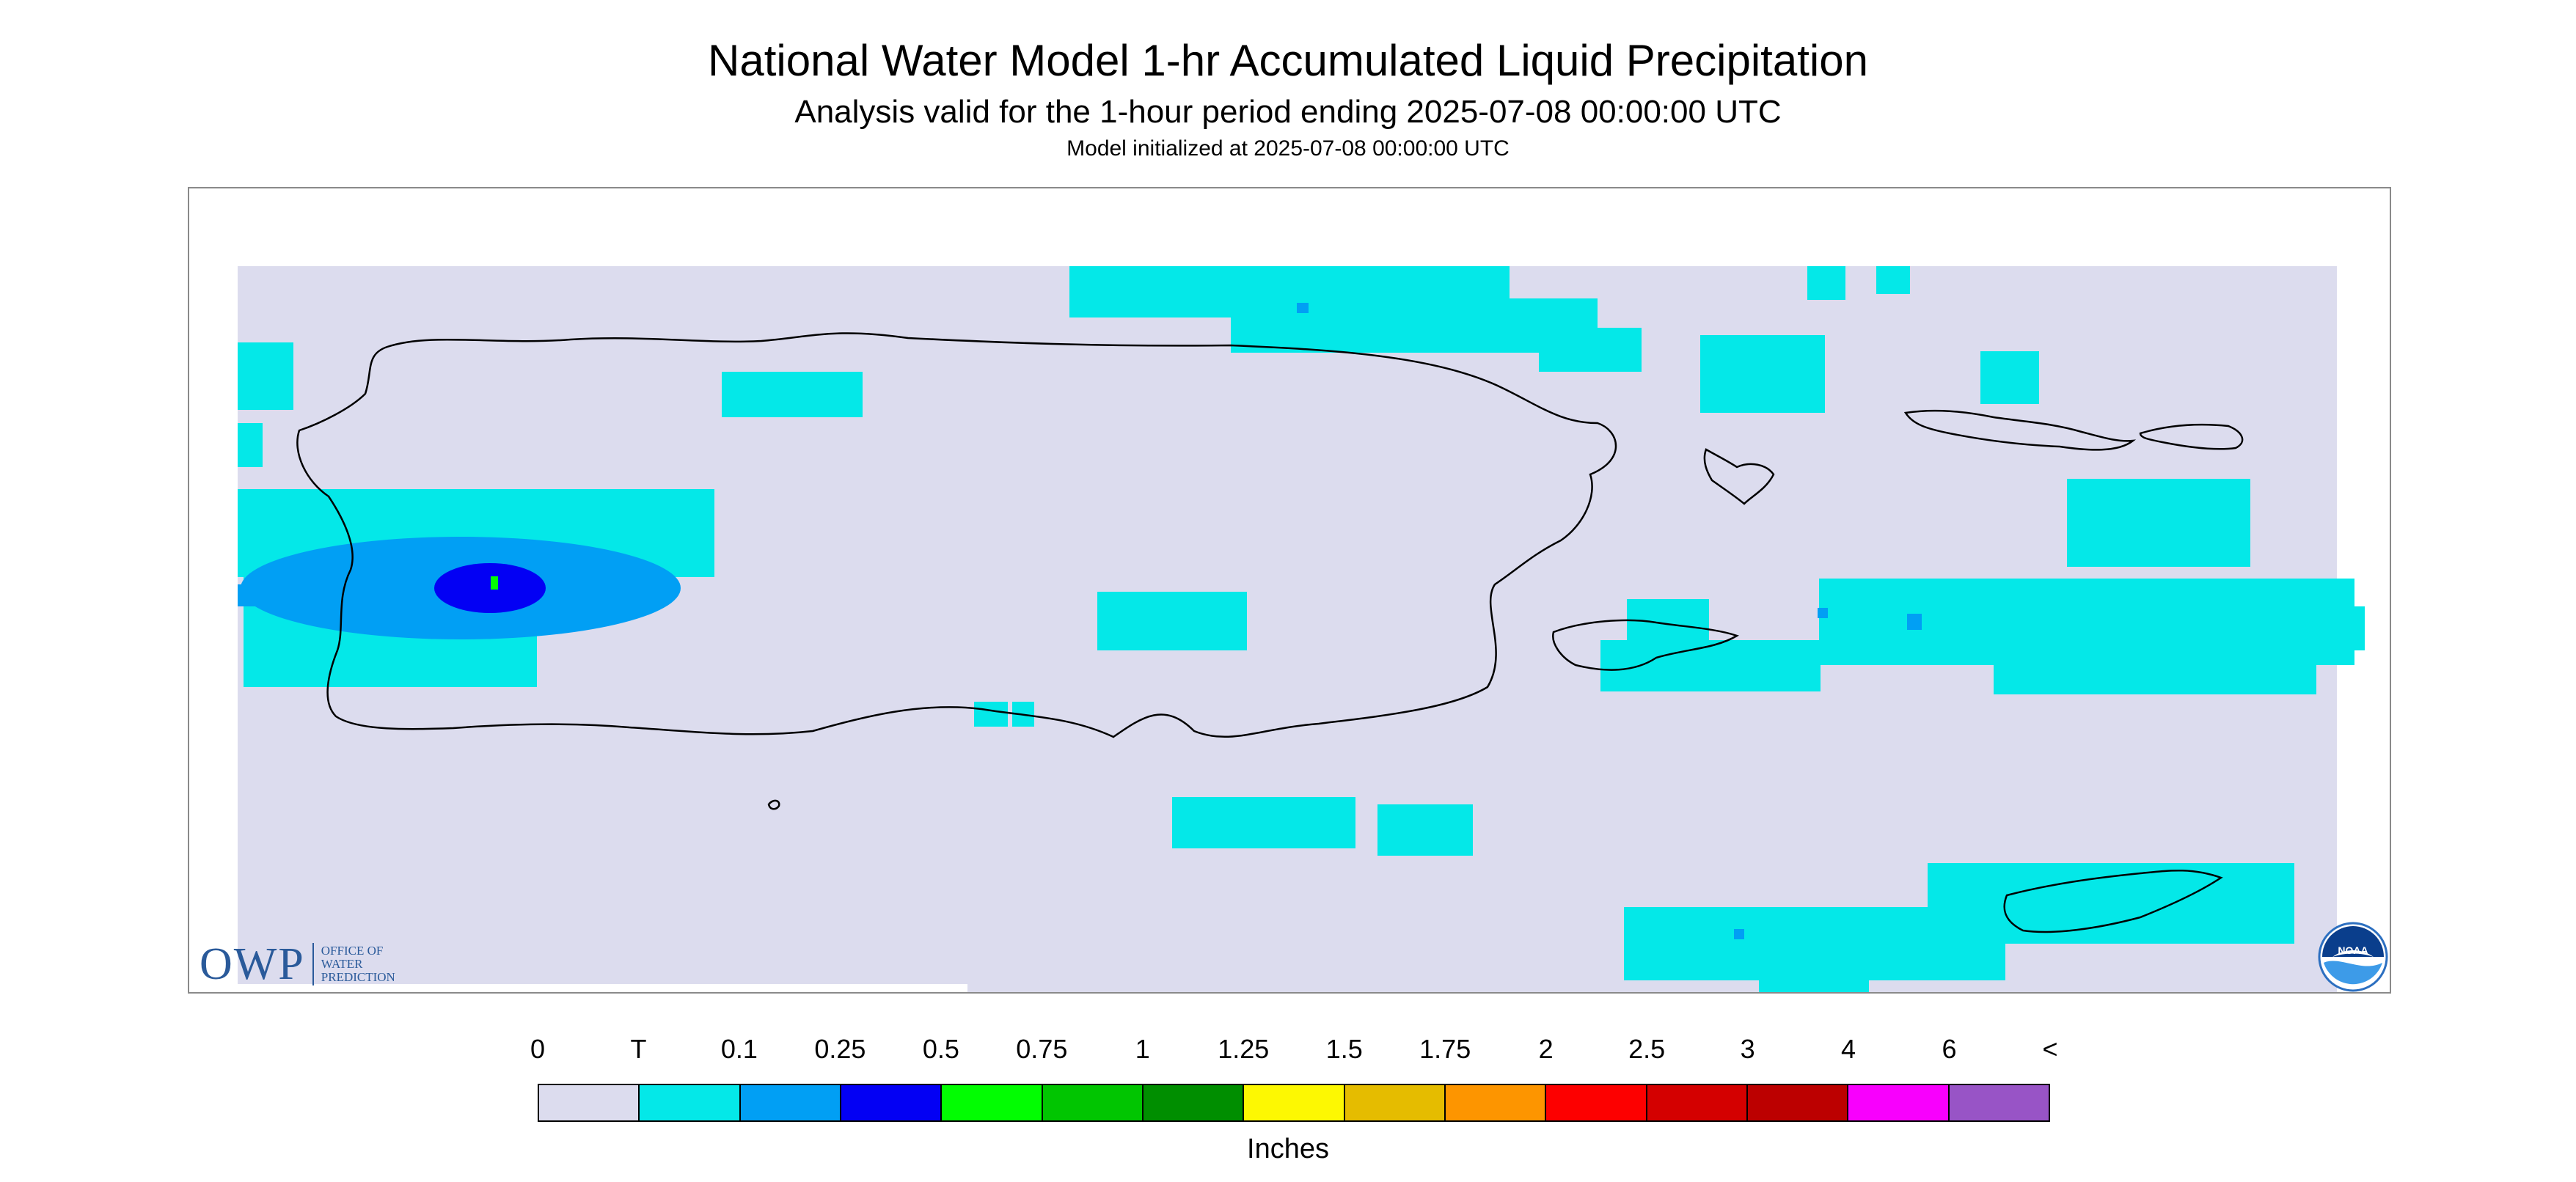 Image resolution: width=2576 pixels, height=1182 pixels. What do you see at coordinates (1647, 1049) in the screenshot?
I see `colorbar-tick-label: 2.5` at bounding box center [1647, 1049].